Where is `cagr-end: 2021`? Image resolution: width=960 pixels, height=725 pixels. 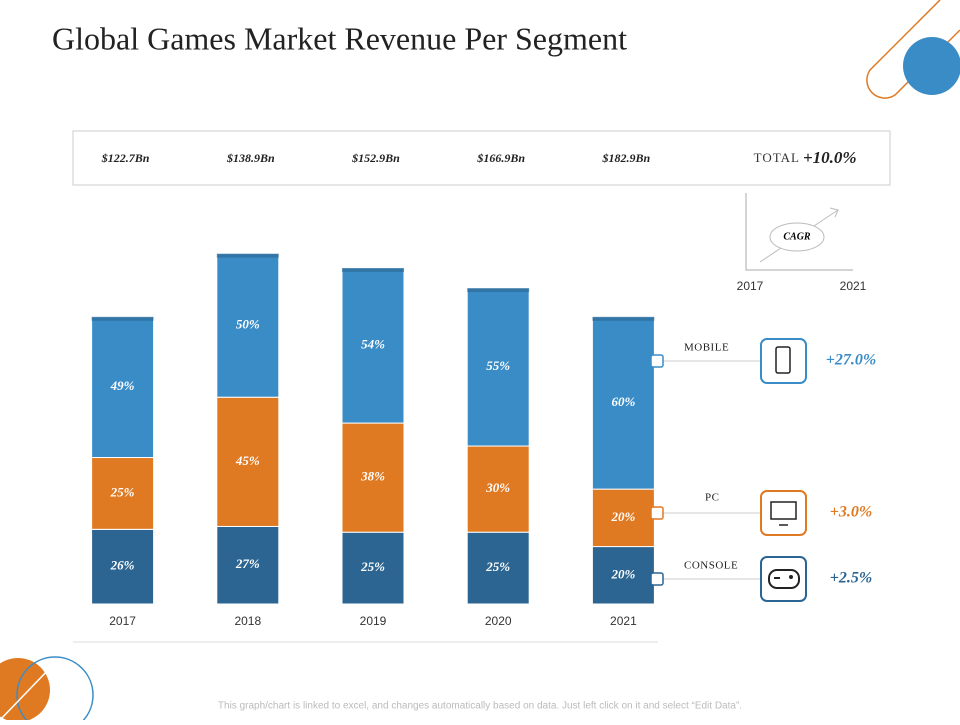 cagr-end: 2021 is located at coordinates (853, 286).